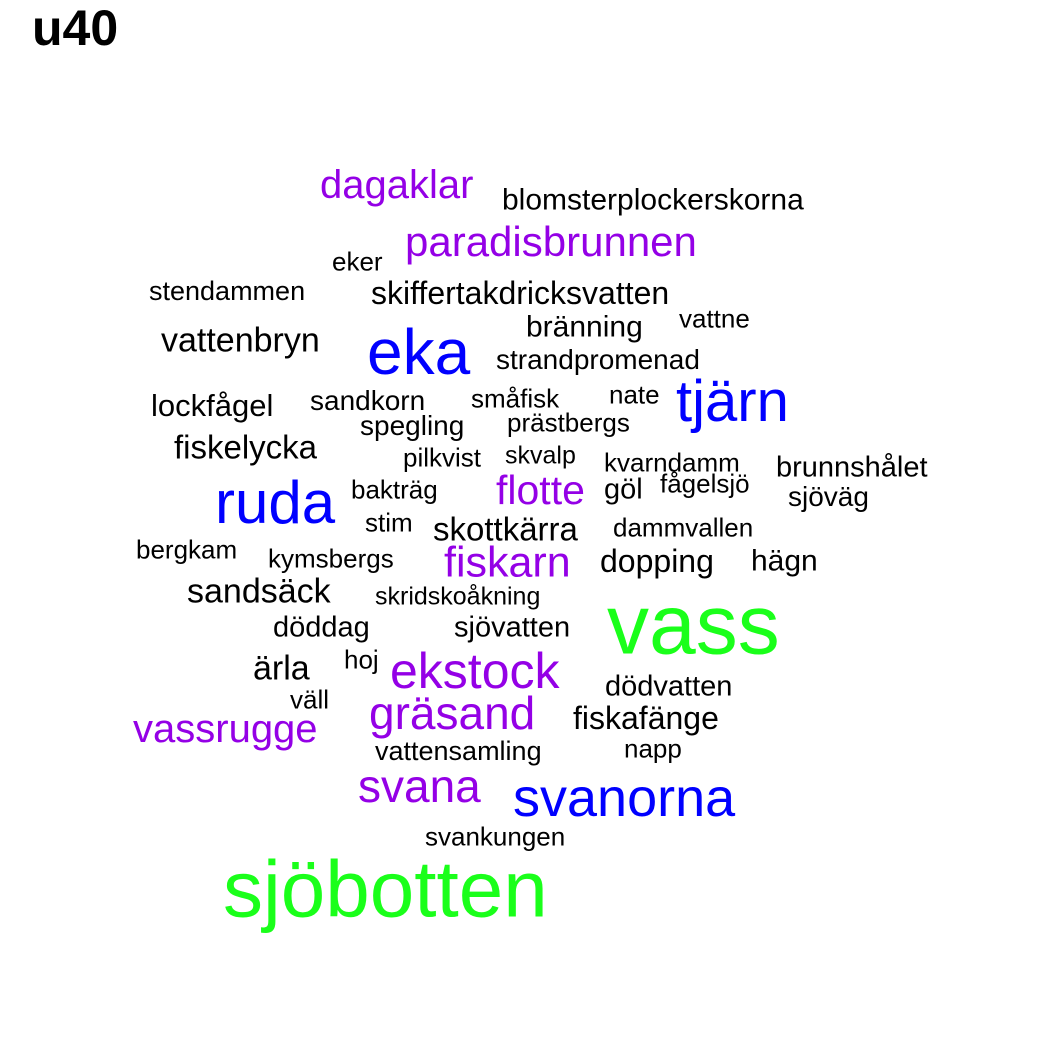 This screenshot has width=1050, height=1050. I want to click on word-fiskafänge: fiskafänge, so click(646, 718).